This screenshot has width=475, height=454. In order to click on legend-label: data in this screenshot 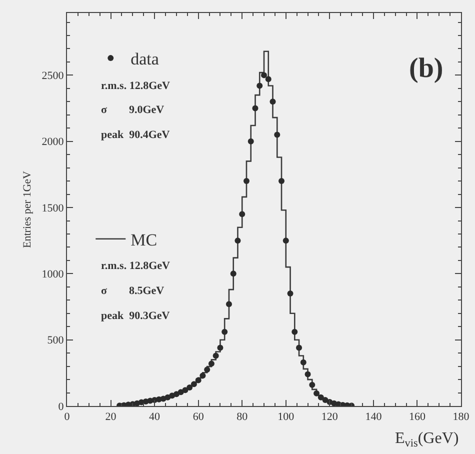, I will do `click(145, 59)`.